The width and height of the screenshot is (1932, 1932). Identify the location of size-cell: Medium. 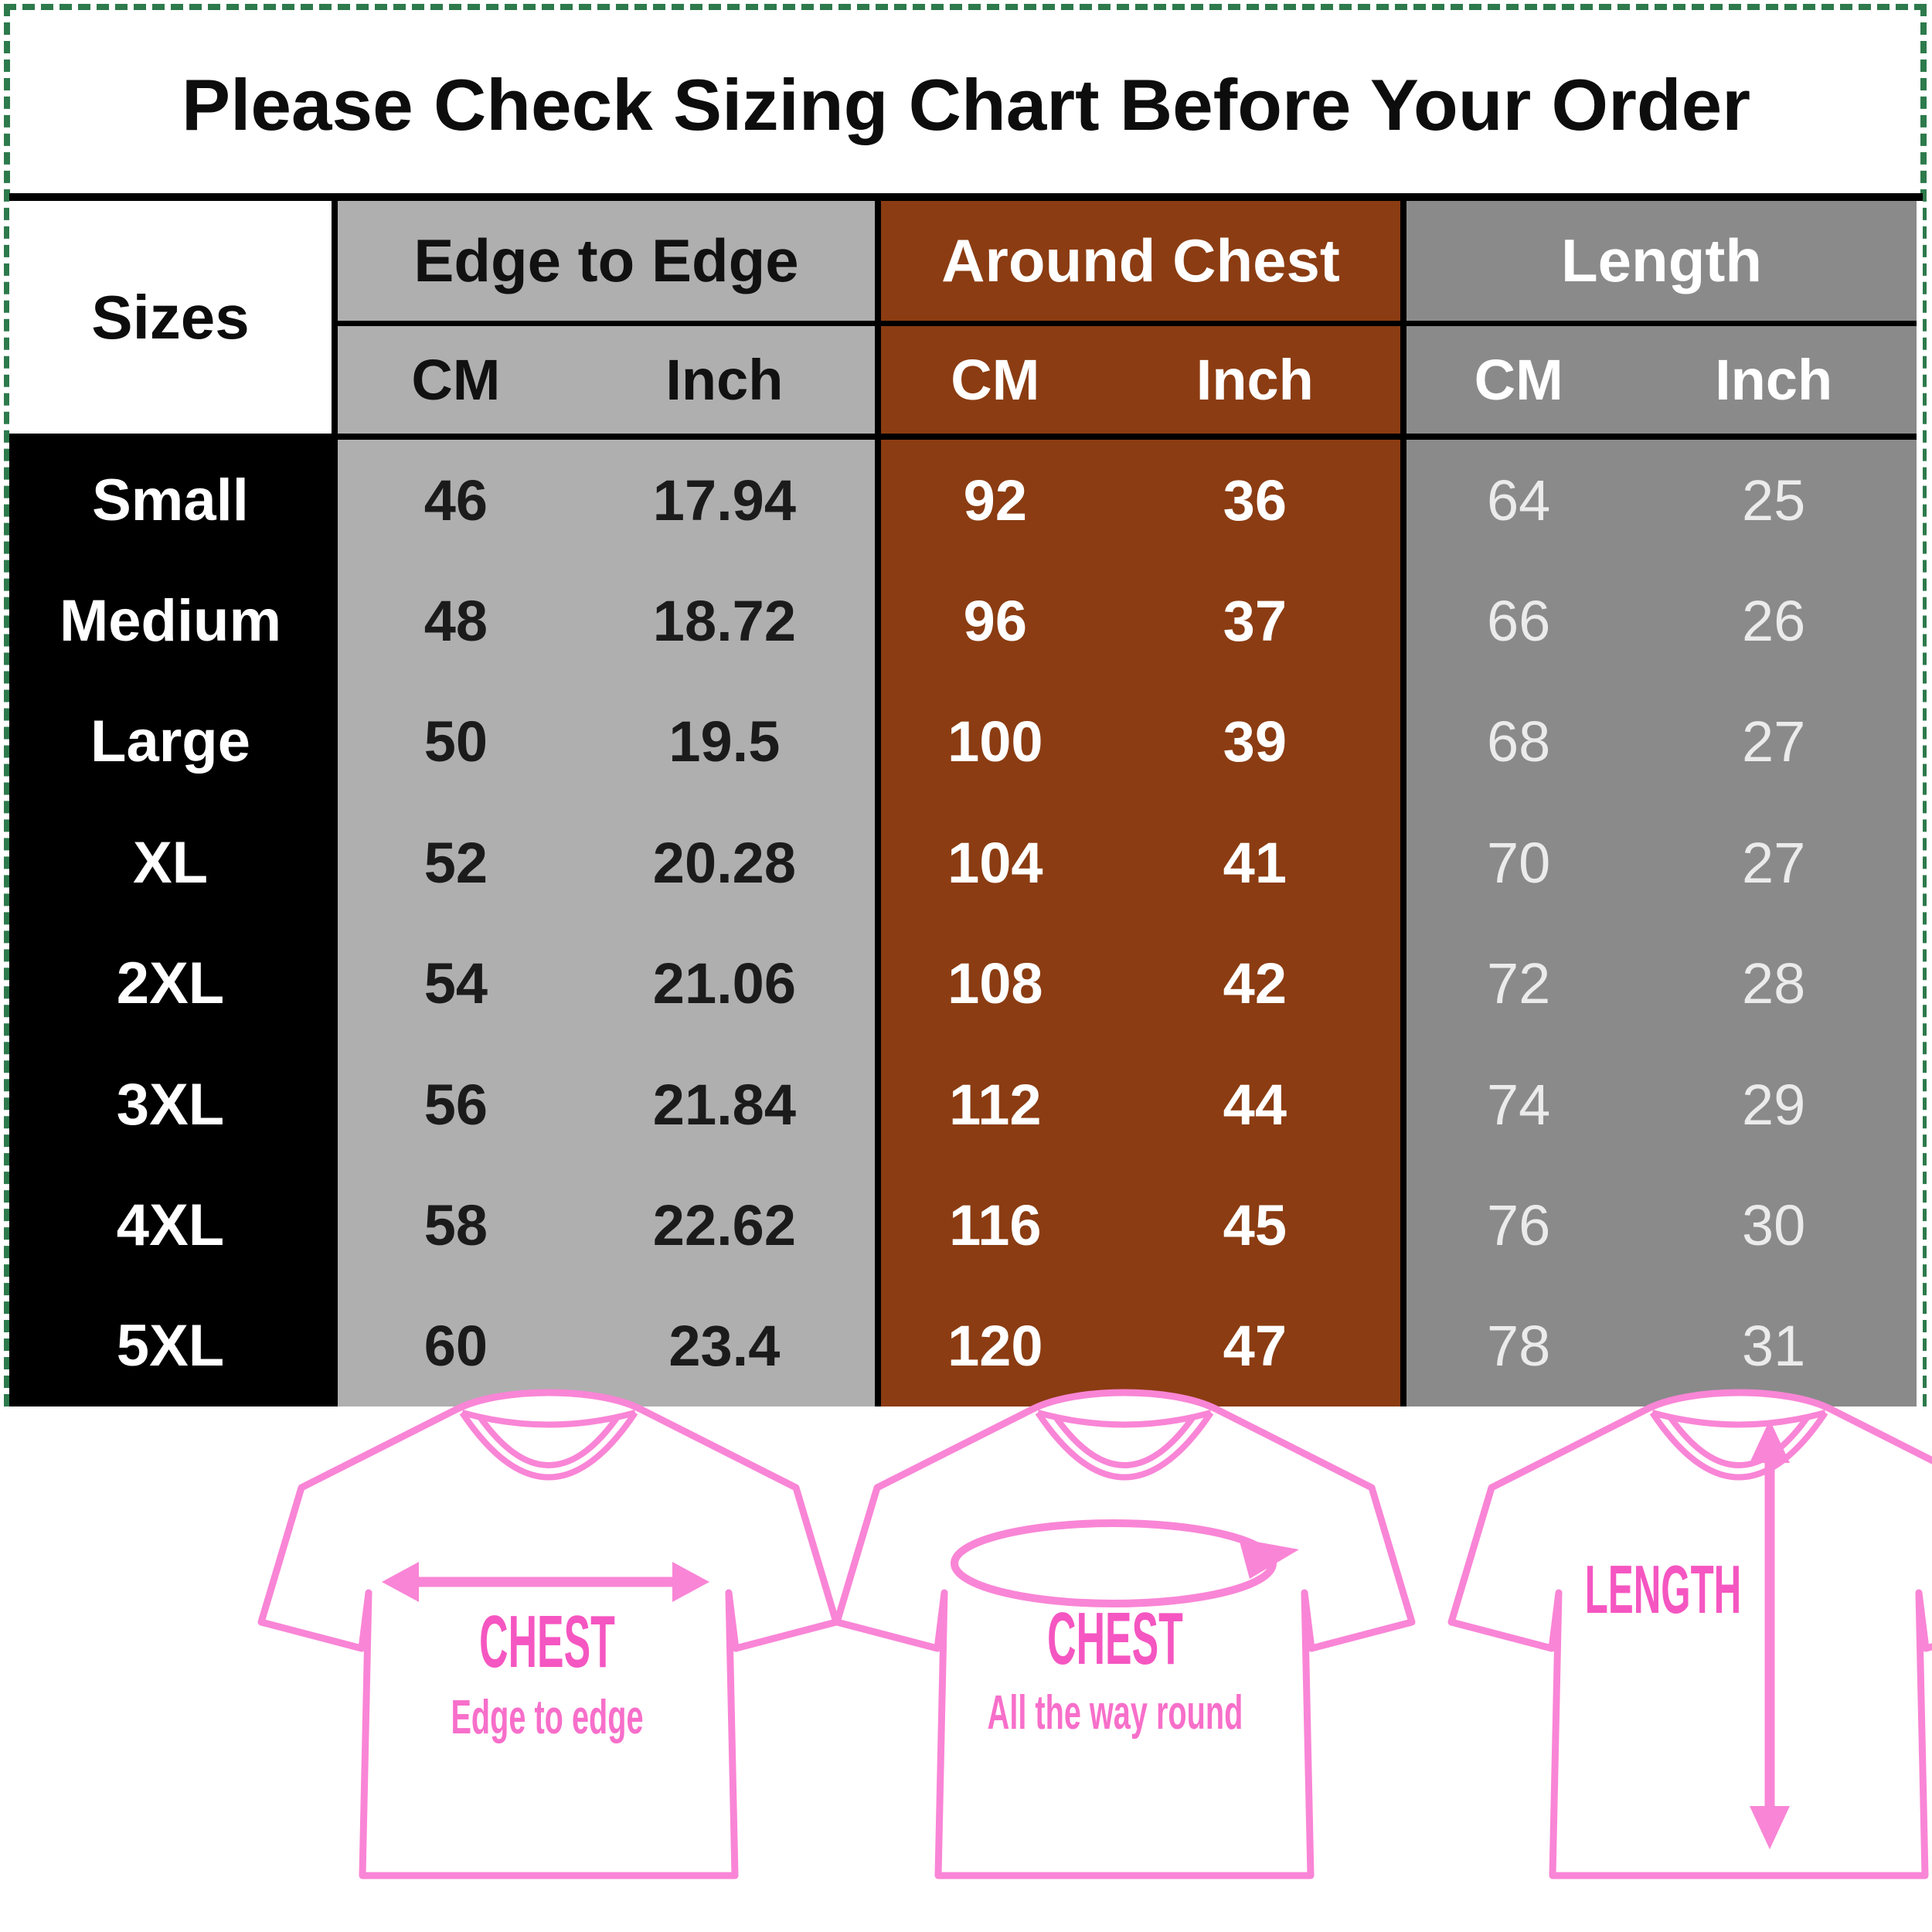
(170, 621).